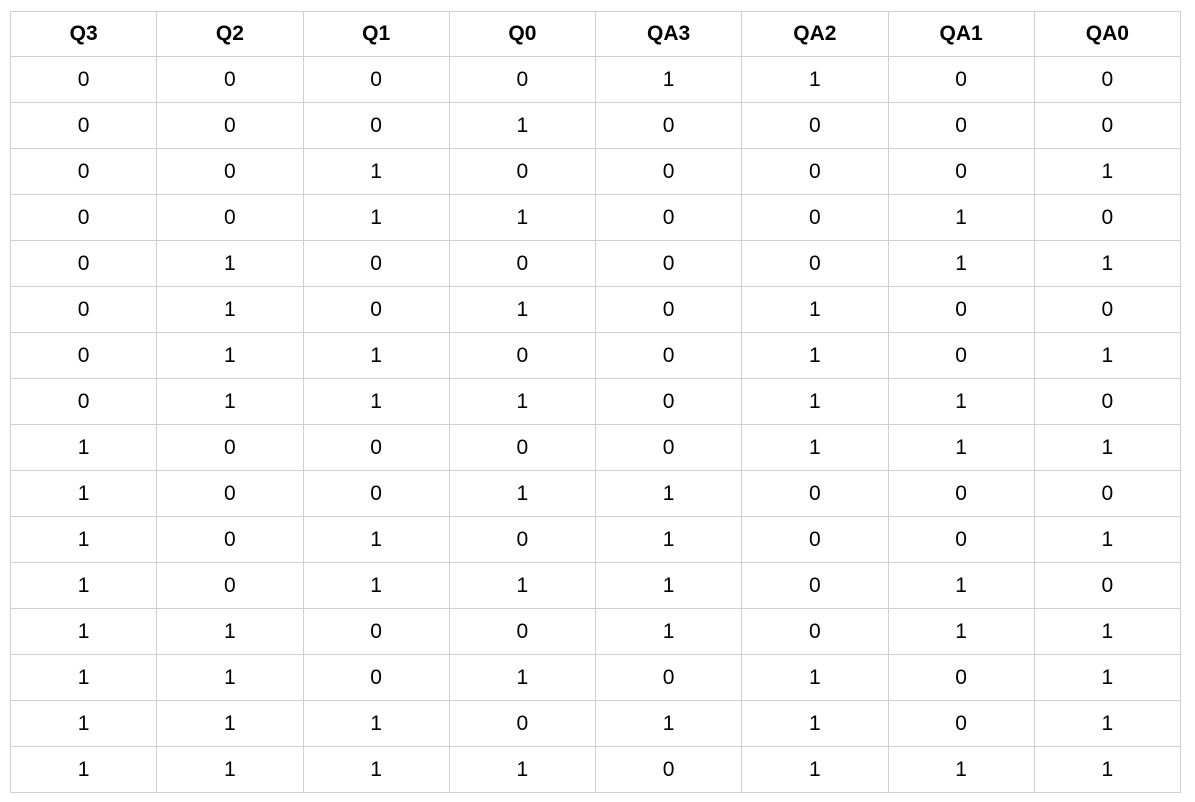 The height and width of the screenshot is (802, 1195). I want to click on column-header-qa2: QA2, so click(815, 34).